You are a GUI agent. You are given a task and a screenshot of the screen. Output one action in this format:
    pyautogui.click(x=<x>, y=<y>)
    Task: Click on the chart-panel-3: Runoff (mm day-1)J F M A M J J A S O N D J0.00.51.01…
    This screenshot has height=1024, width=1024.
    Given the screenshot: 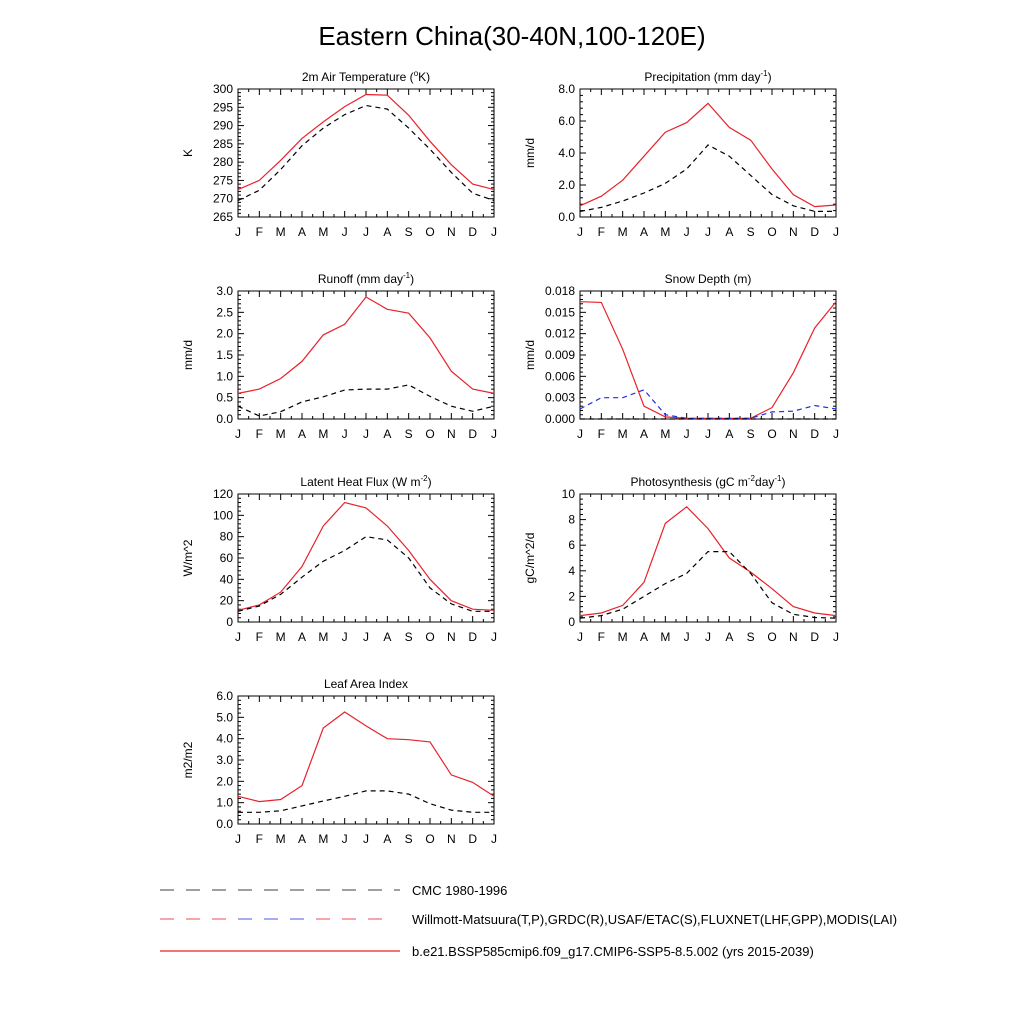 What is the action you would take?
    pyautogui.click(x=339, y=356)
    